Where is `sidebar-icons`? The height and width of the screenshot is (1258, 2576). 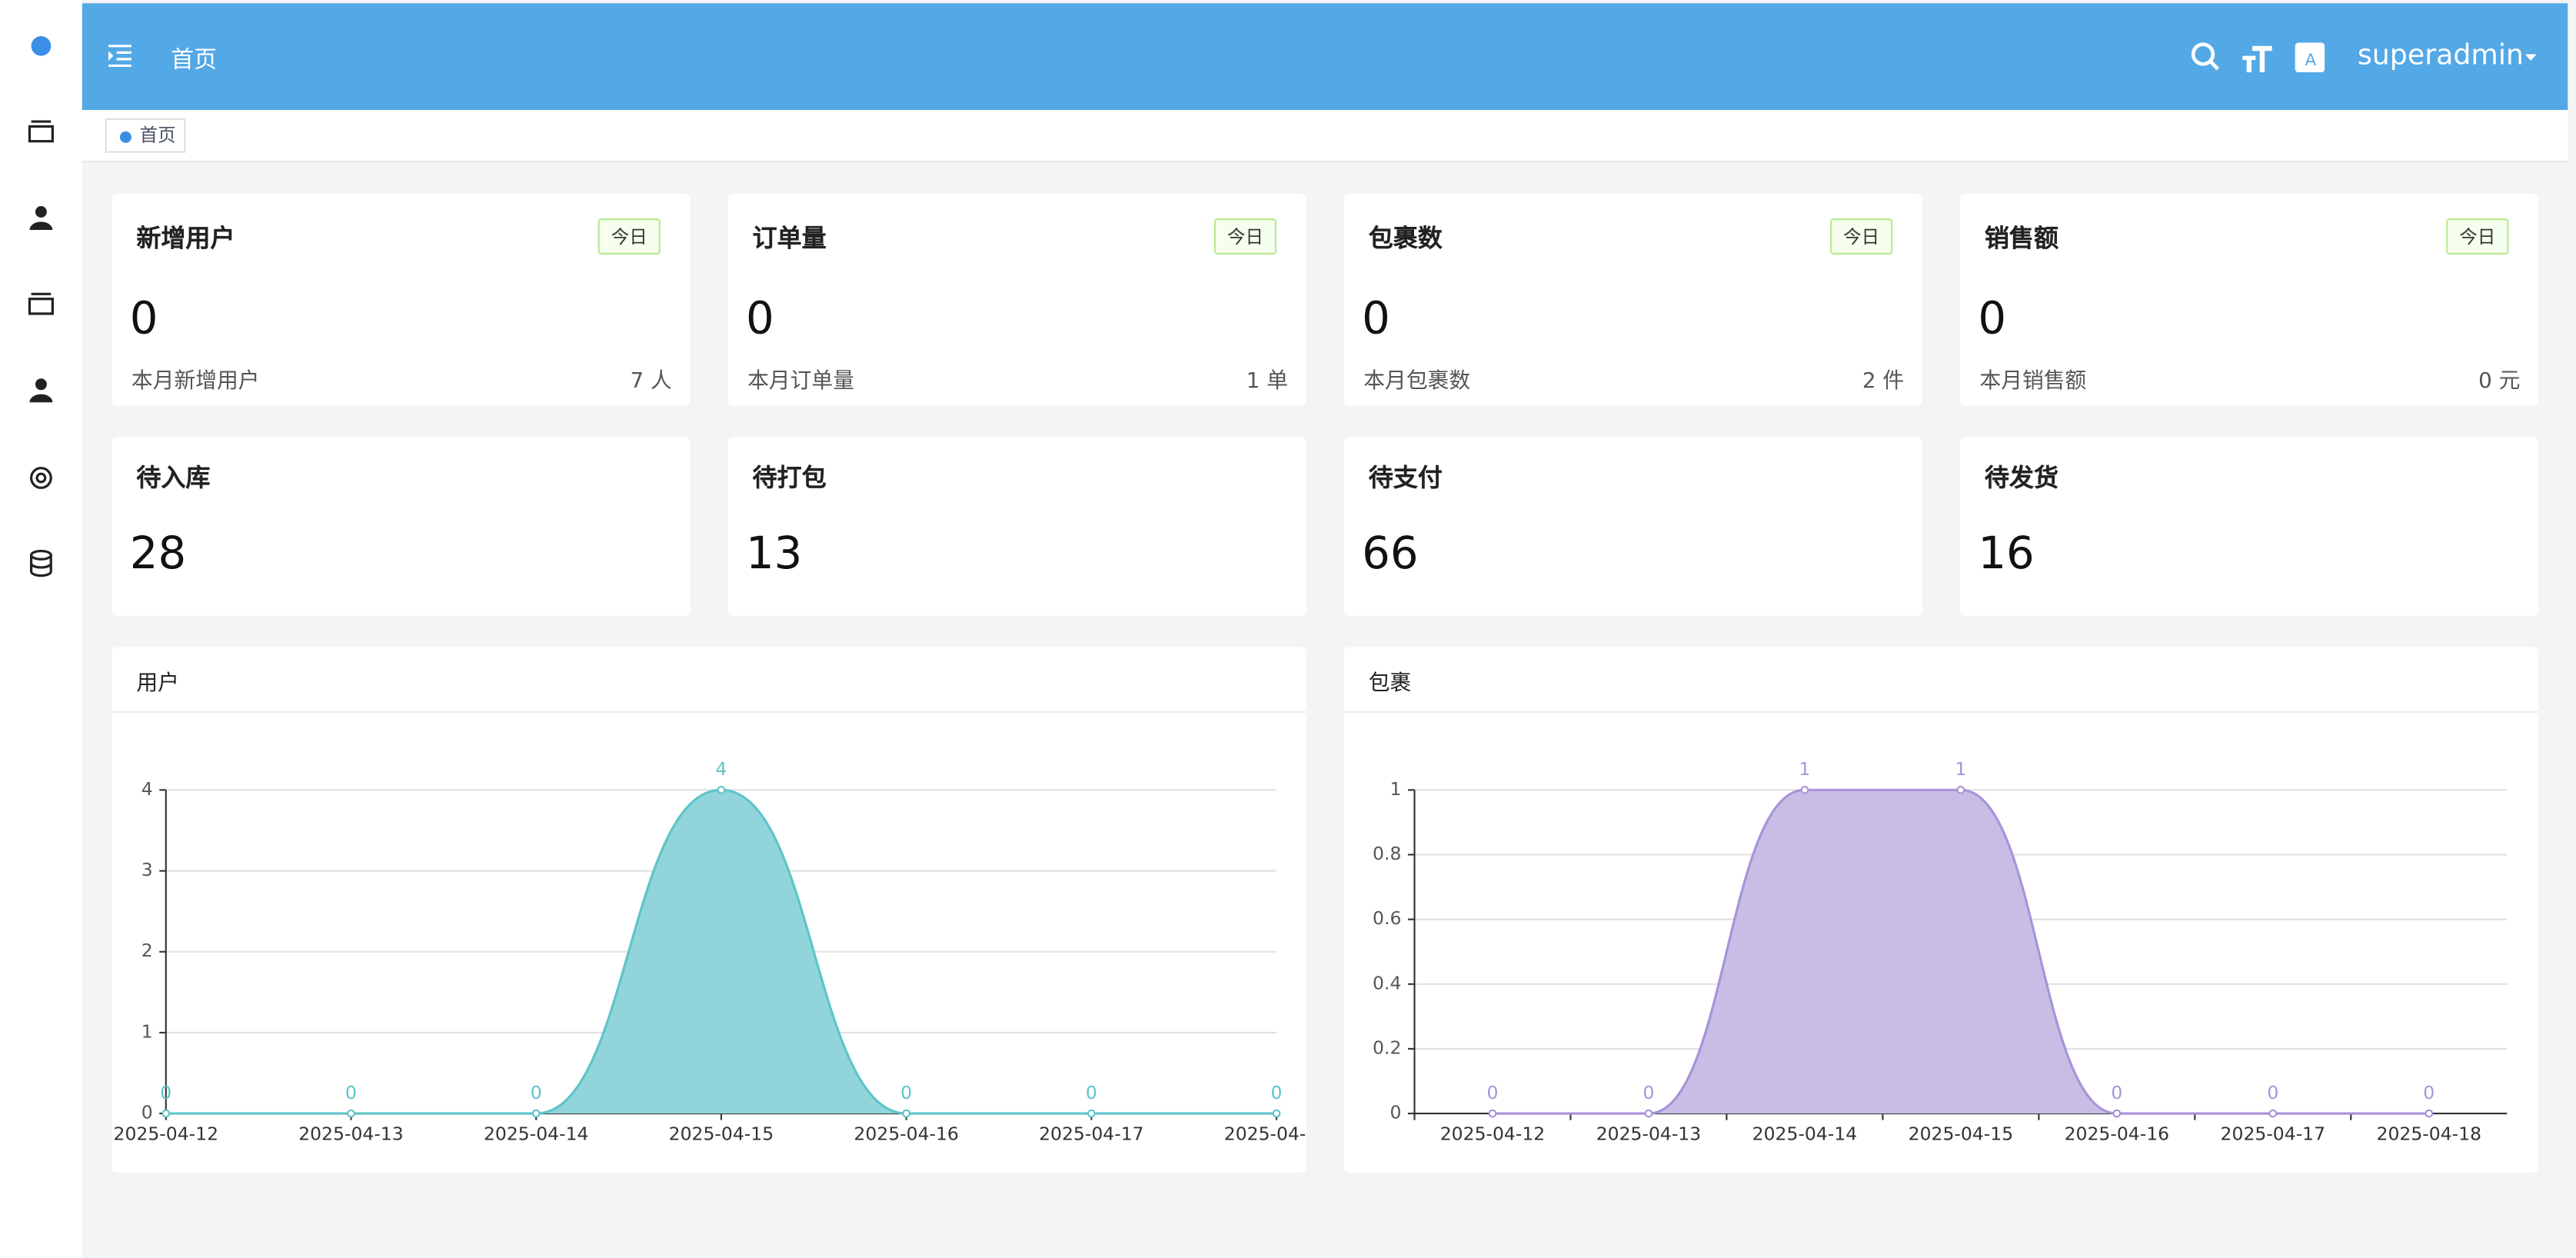
sidebar-icons is located at coordinates (41, 306).